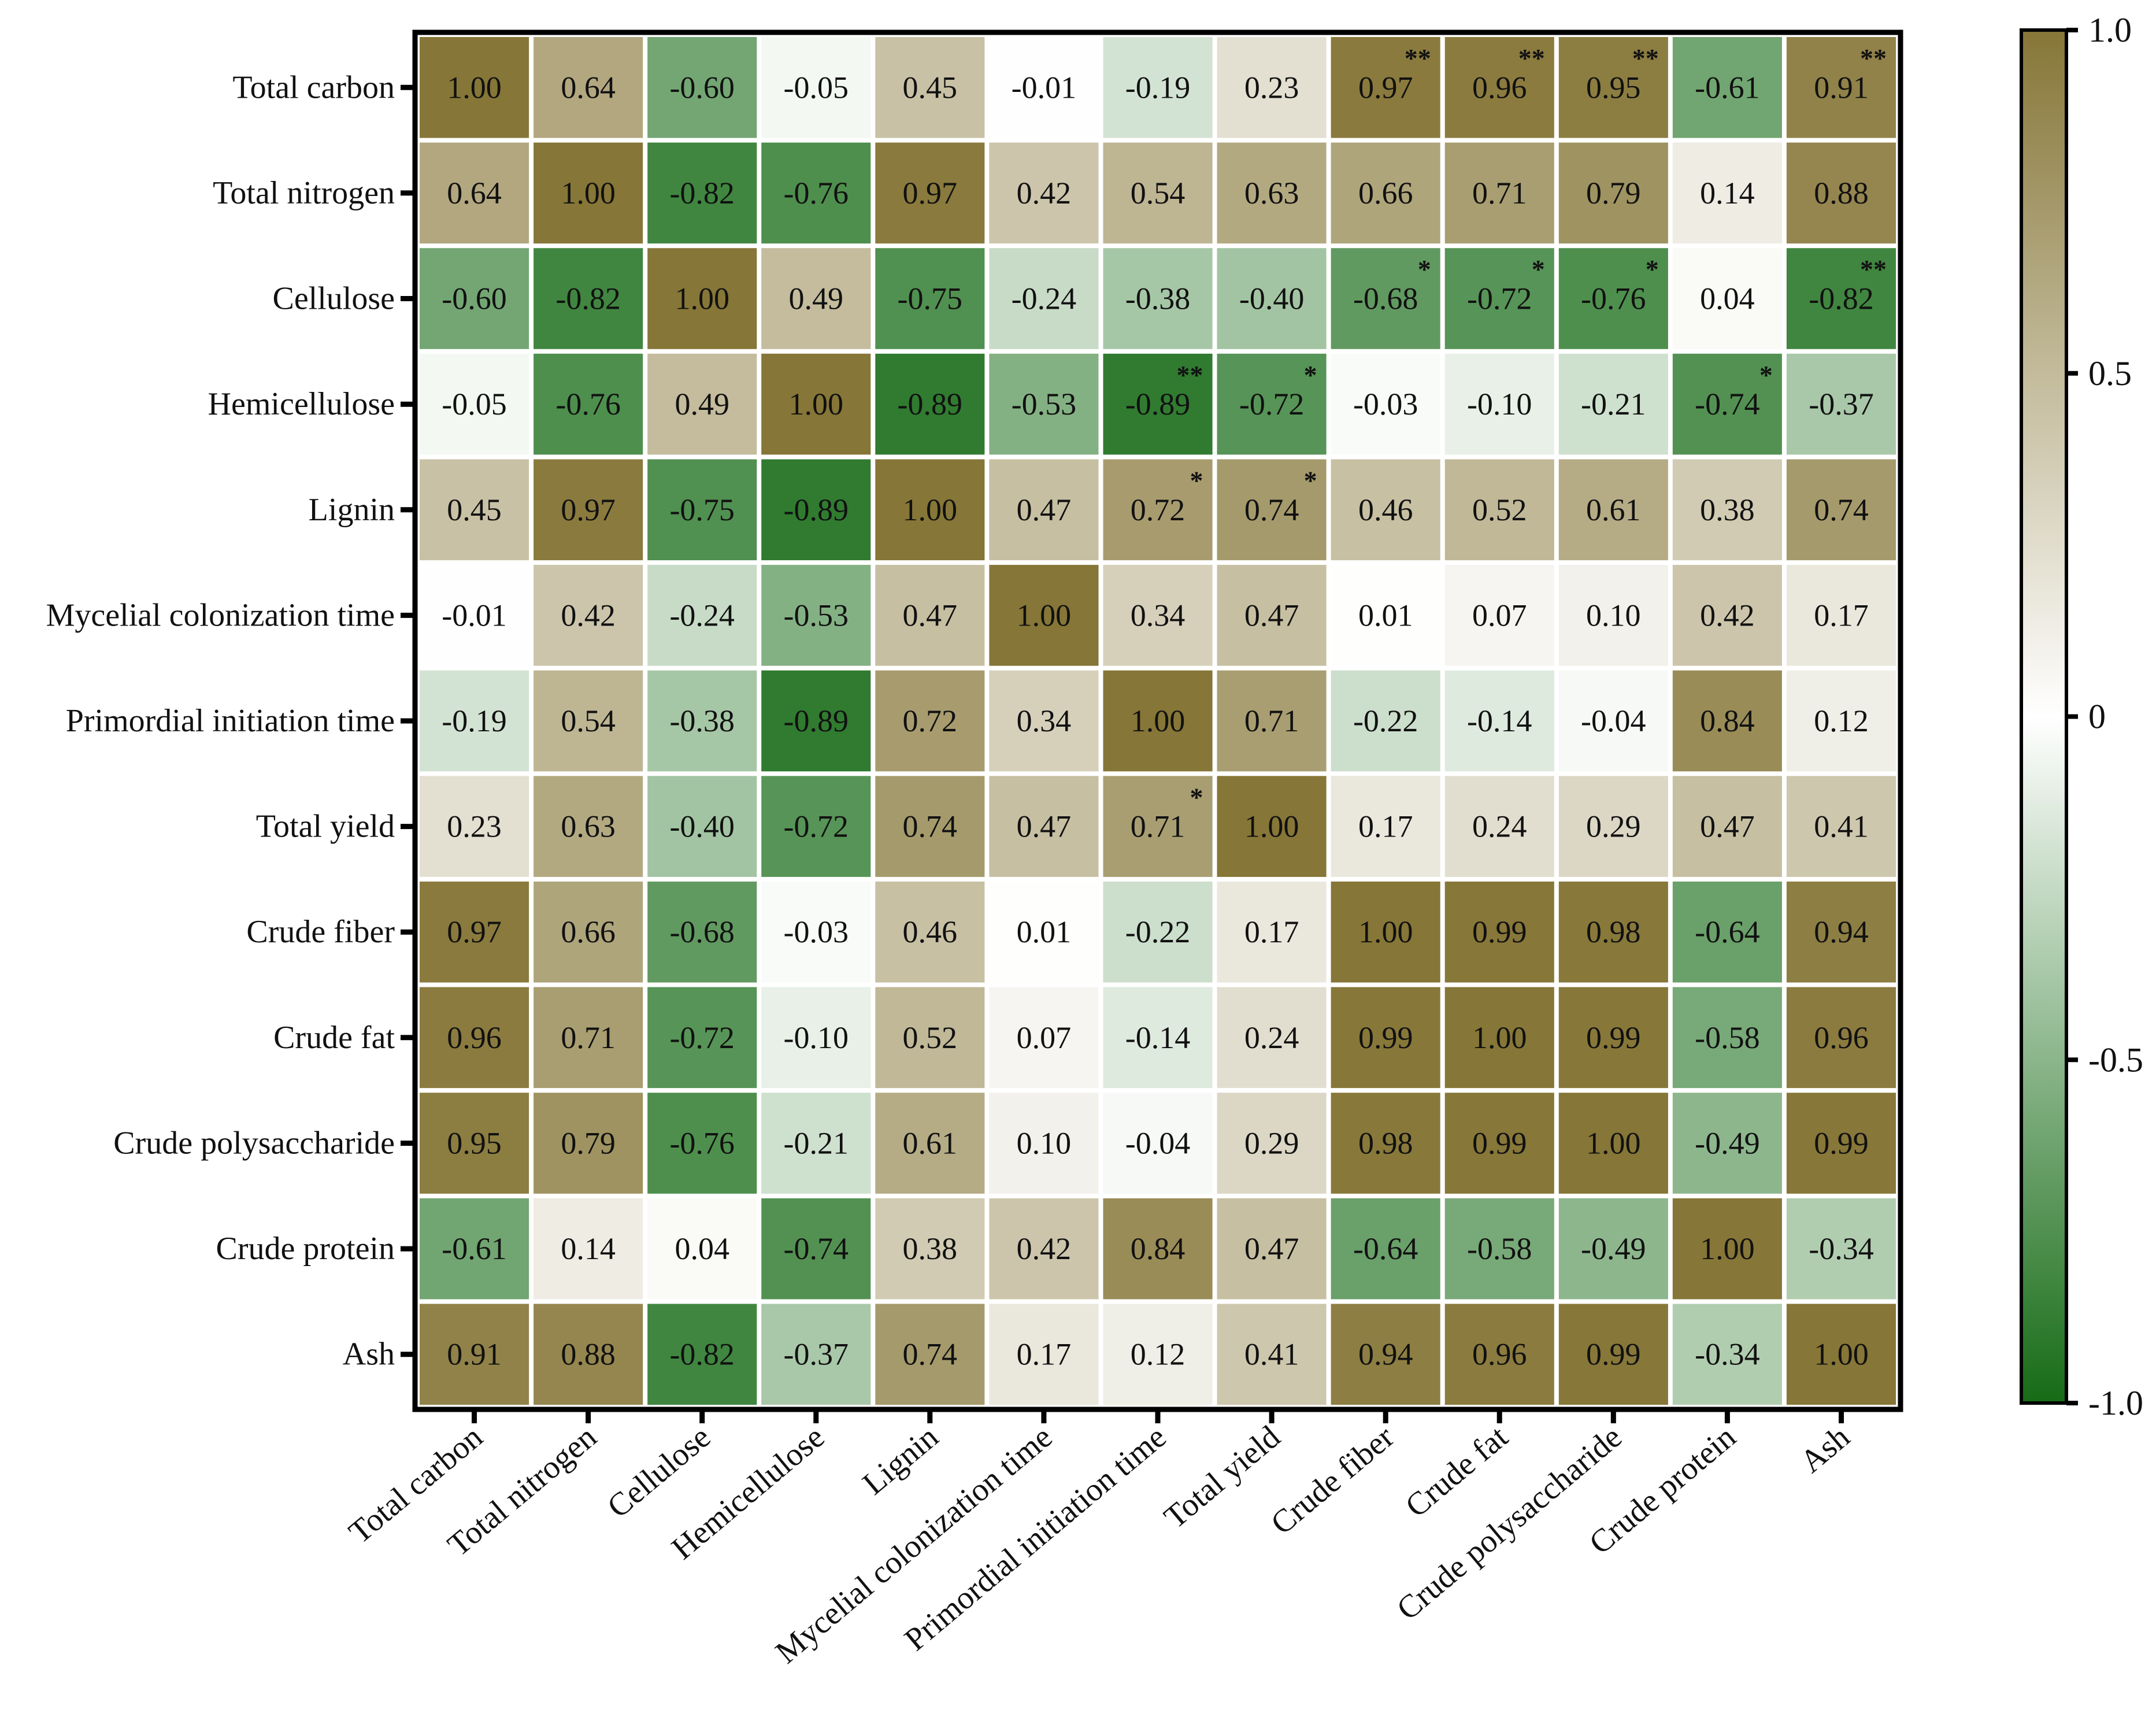  What do you see at coordinates (702, 1248) in the screenshot?
I see `cell-value-label: 0.04` at bounding box center [702, 1248].